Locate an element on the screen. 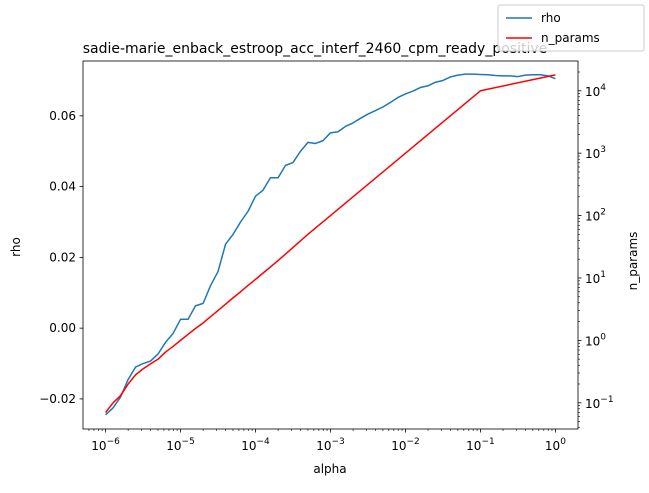  y-left-tick-label: −0.02 is located at coordinates (57, 399).